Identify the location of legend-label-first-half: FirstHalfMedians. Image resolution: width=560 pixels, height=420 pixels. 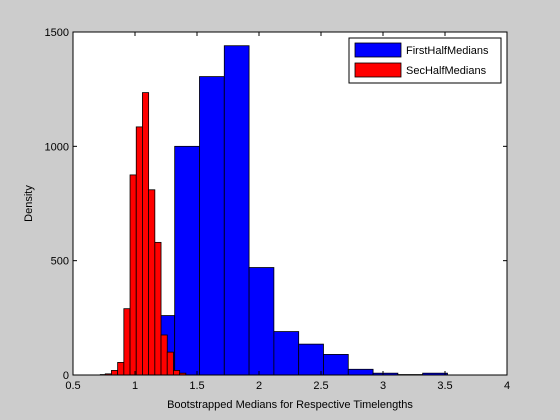
(447, 51).